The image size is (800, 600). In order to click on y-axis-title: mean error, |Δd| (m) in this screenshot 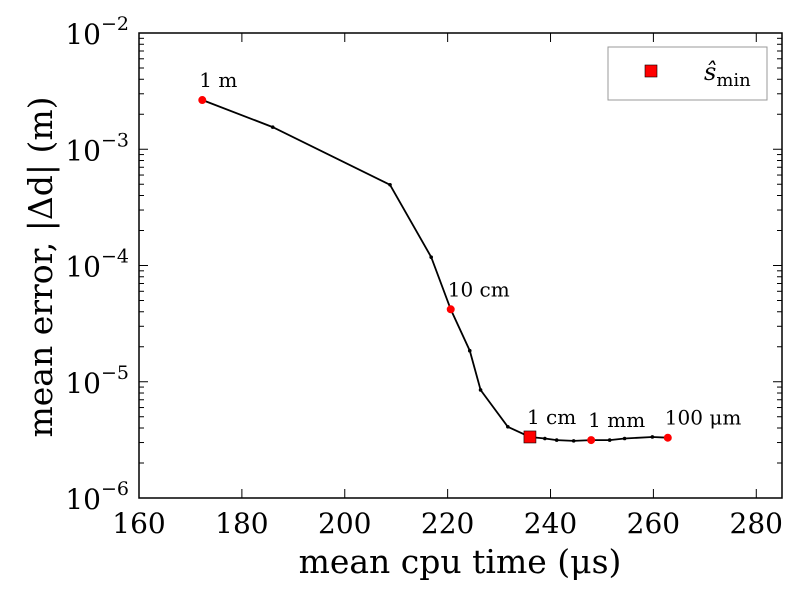, I will do `click(40, 266)`.